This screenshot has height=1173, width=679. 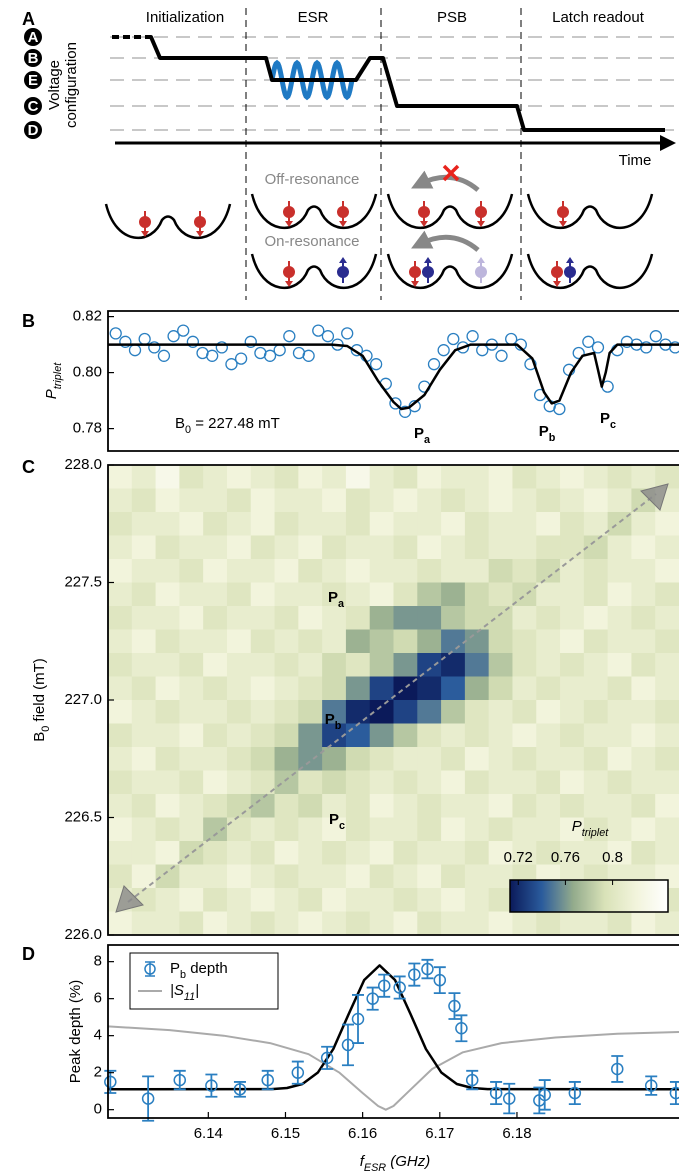 What do you see at coordinates (39, 692) in the screenshot?
I see `text-part: field (mT)` at bounding box center [39, 692].